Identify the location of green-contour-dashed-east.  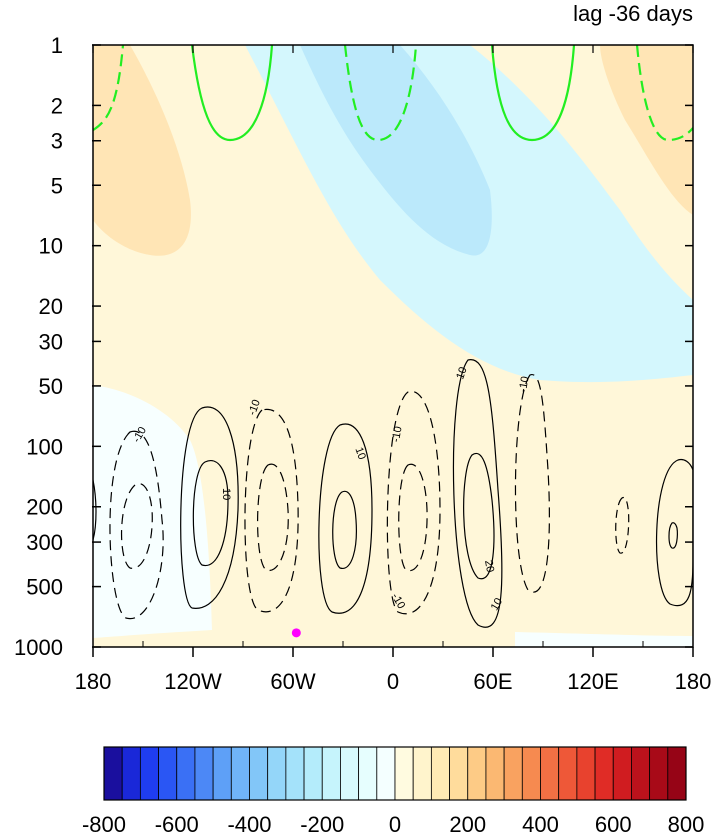
(664, 93).